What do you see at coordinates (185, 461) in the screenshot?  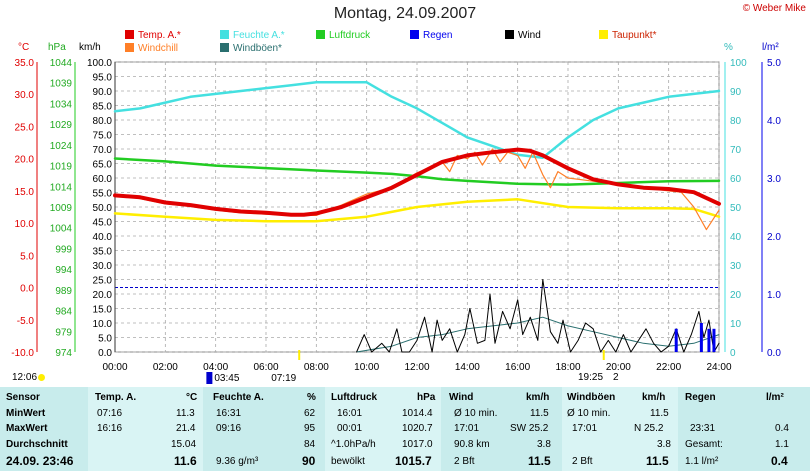 I see `temp-now-val: 11.6` at bounding box center [185, 461].